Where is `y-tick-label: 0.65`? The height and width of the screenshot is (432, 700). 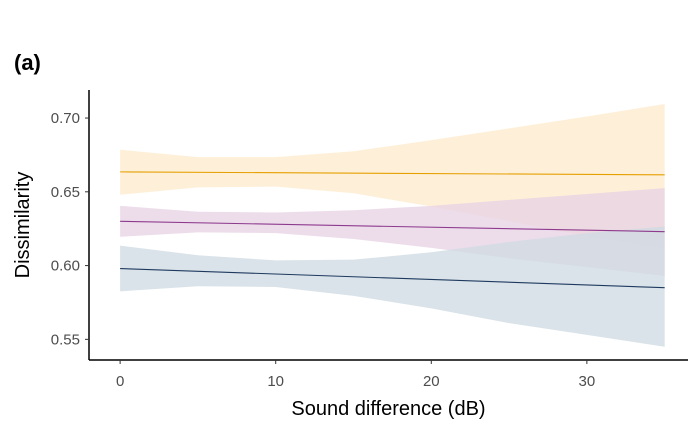
y-tick-label: 0.65 is located at coordinates (65, 192).